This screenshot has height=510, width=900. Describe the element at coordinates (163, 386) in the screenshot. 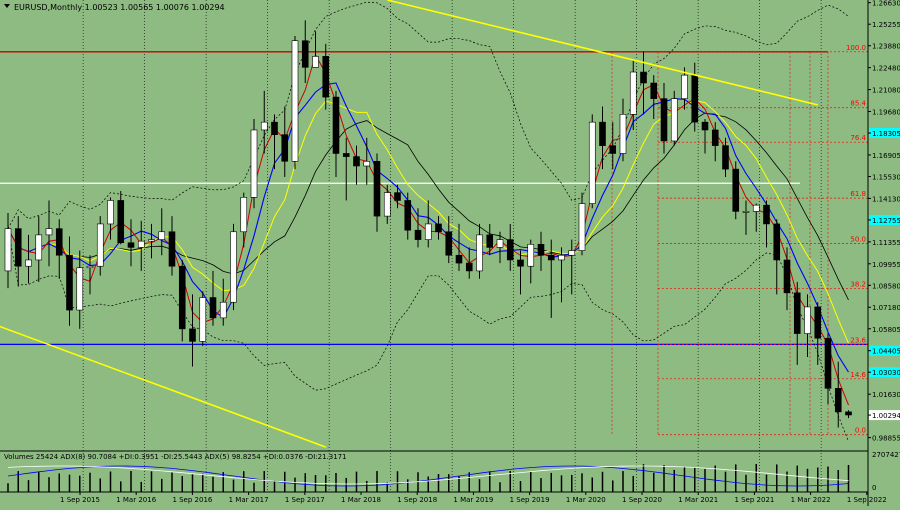

I see `trendline-yellow-lower` at that location.